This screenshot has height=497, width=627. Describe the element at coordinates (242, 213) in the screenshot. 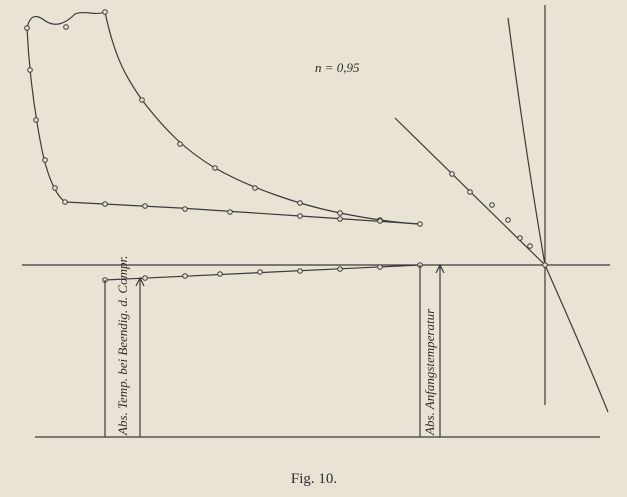

I see `expansion-line` at that location.